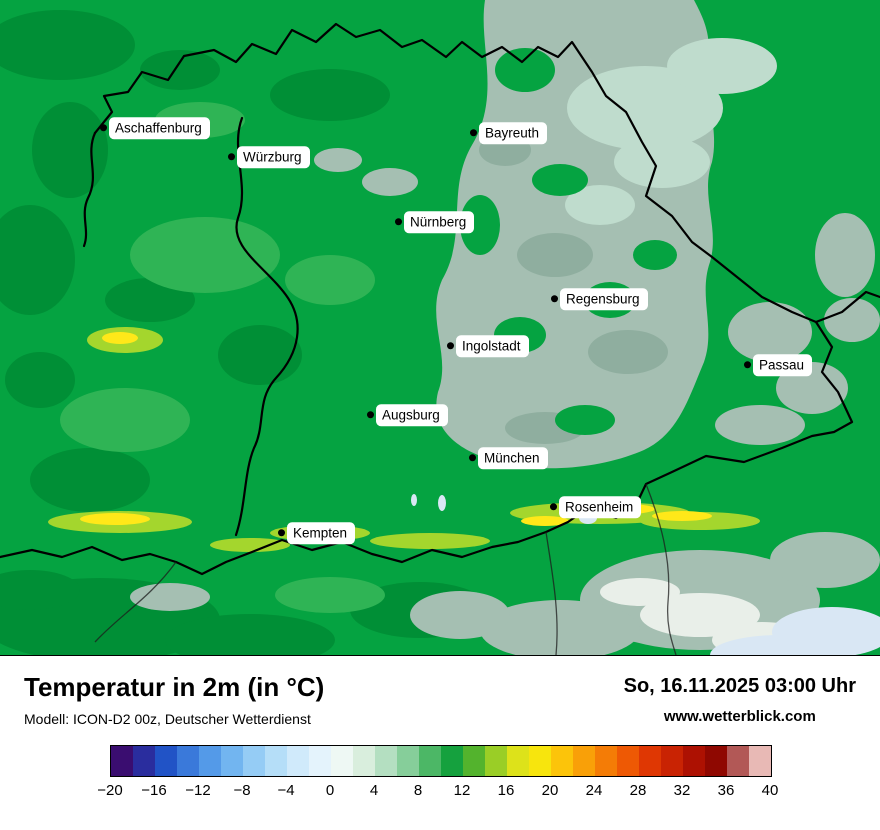 The image size is (880, 830). Describe the element at coordinates (273, 157) in the screenshot. I see `city-label: Würzburg` at that location.